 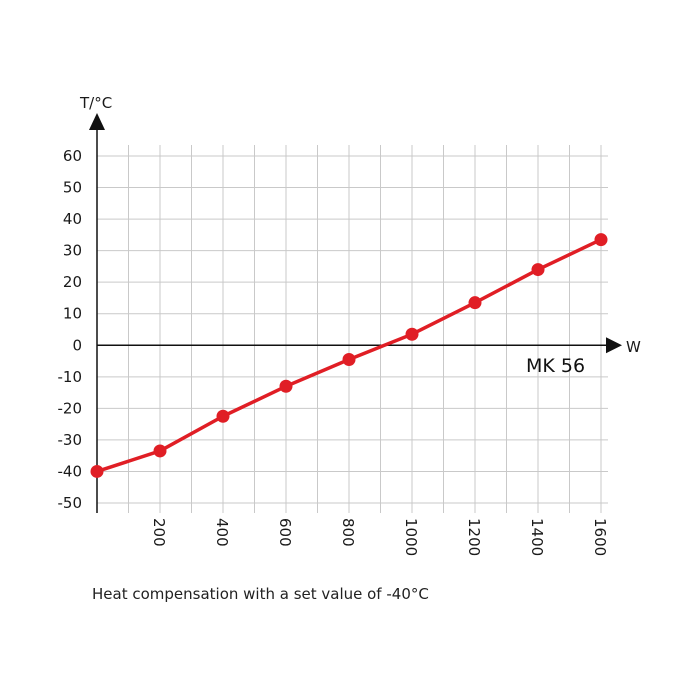 I want to click on y-tick-label: 40, so click(x=72, y=219).